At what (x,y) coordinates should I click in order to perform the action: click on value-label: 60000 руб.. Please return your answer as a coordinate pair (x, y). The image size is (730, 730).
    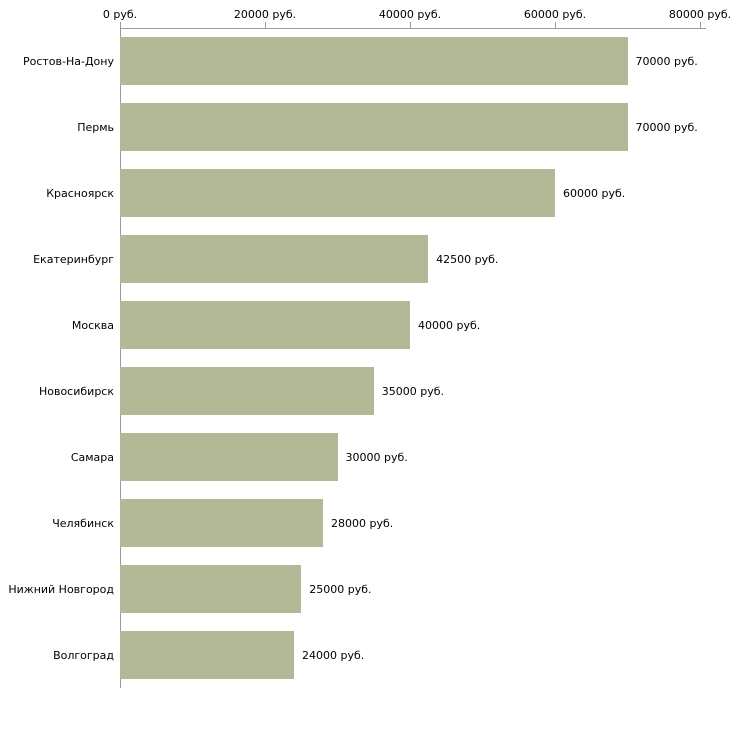
    Looking at the image, I should click on (594, 193).